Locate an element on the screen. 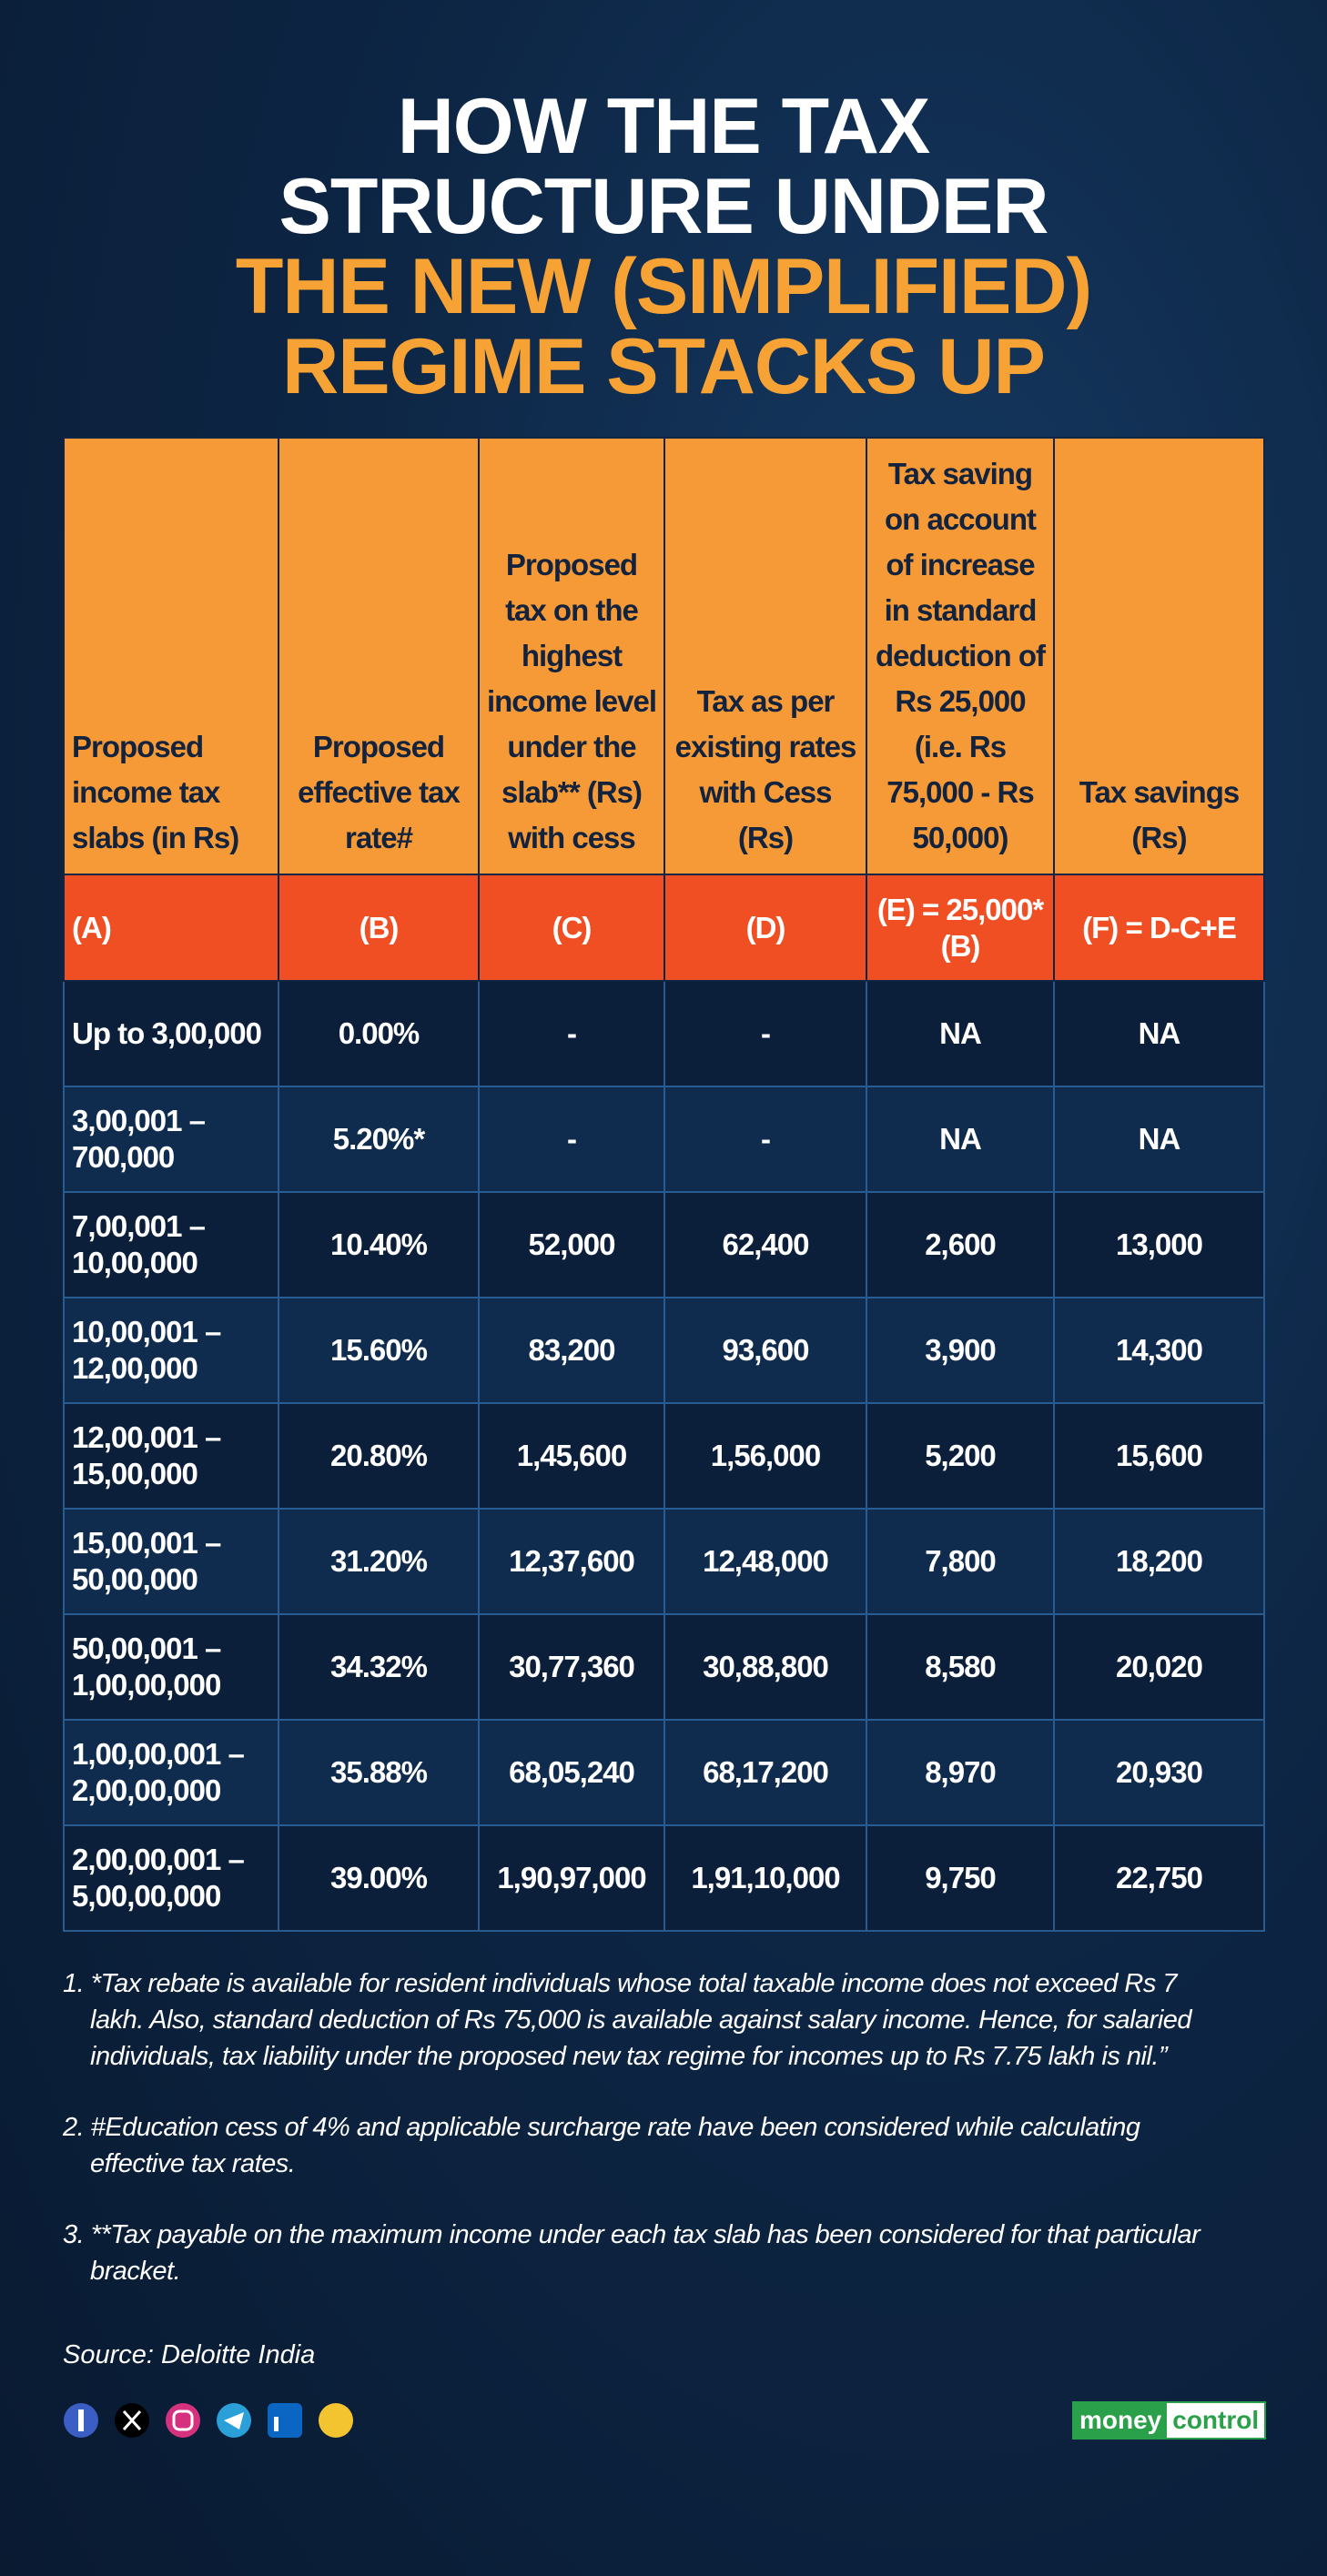 The image size is (1327, 2576). cell: 35.88% is located at coordinates (379, 1772).